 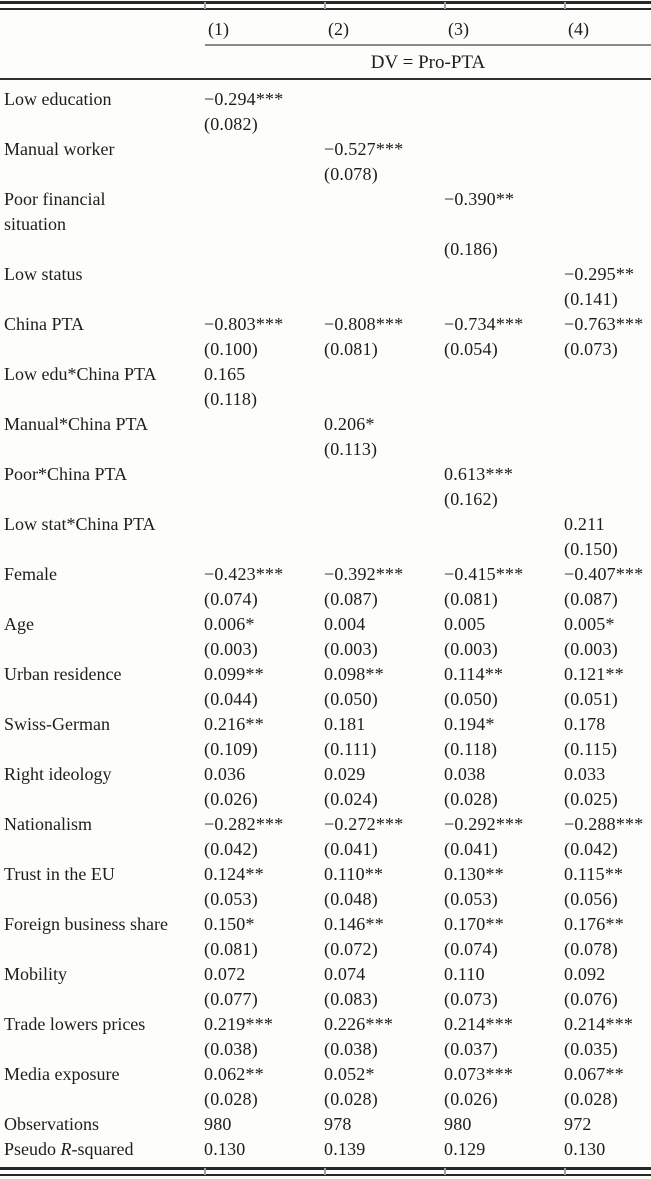 What do you see at coordinates (225, 374) in the screenshot?
I see `value-cell: 0.165` at bounding box center [225, 374].